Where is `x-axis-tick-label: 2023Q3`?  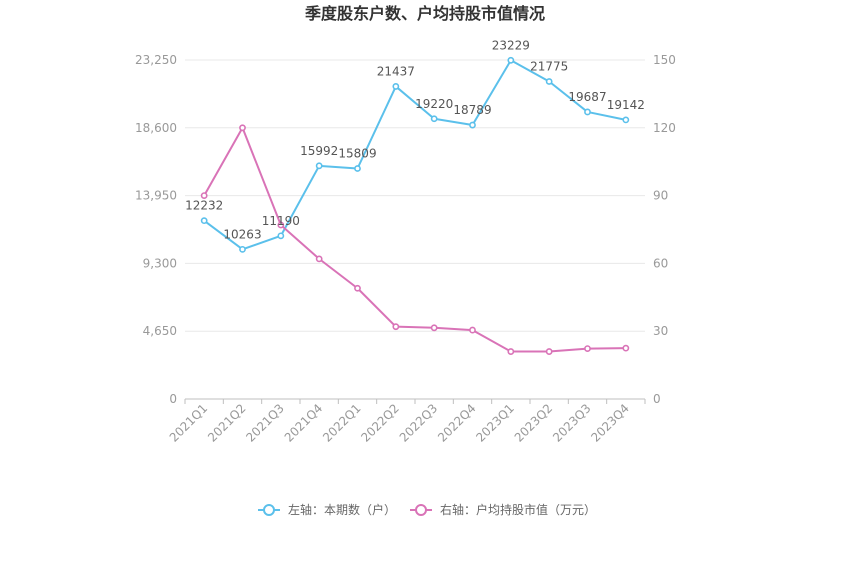
x-axis-tick-label: 2023Q3 is located at coordinates (572, 423).